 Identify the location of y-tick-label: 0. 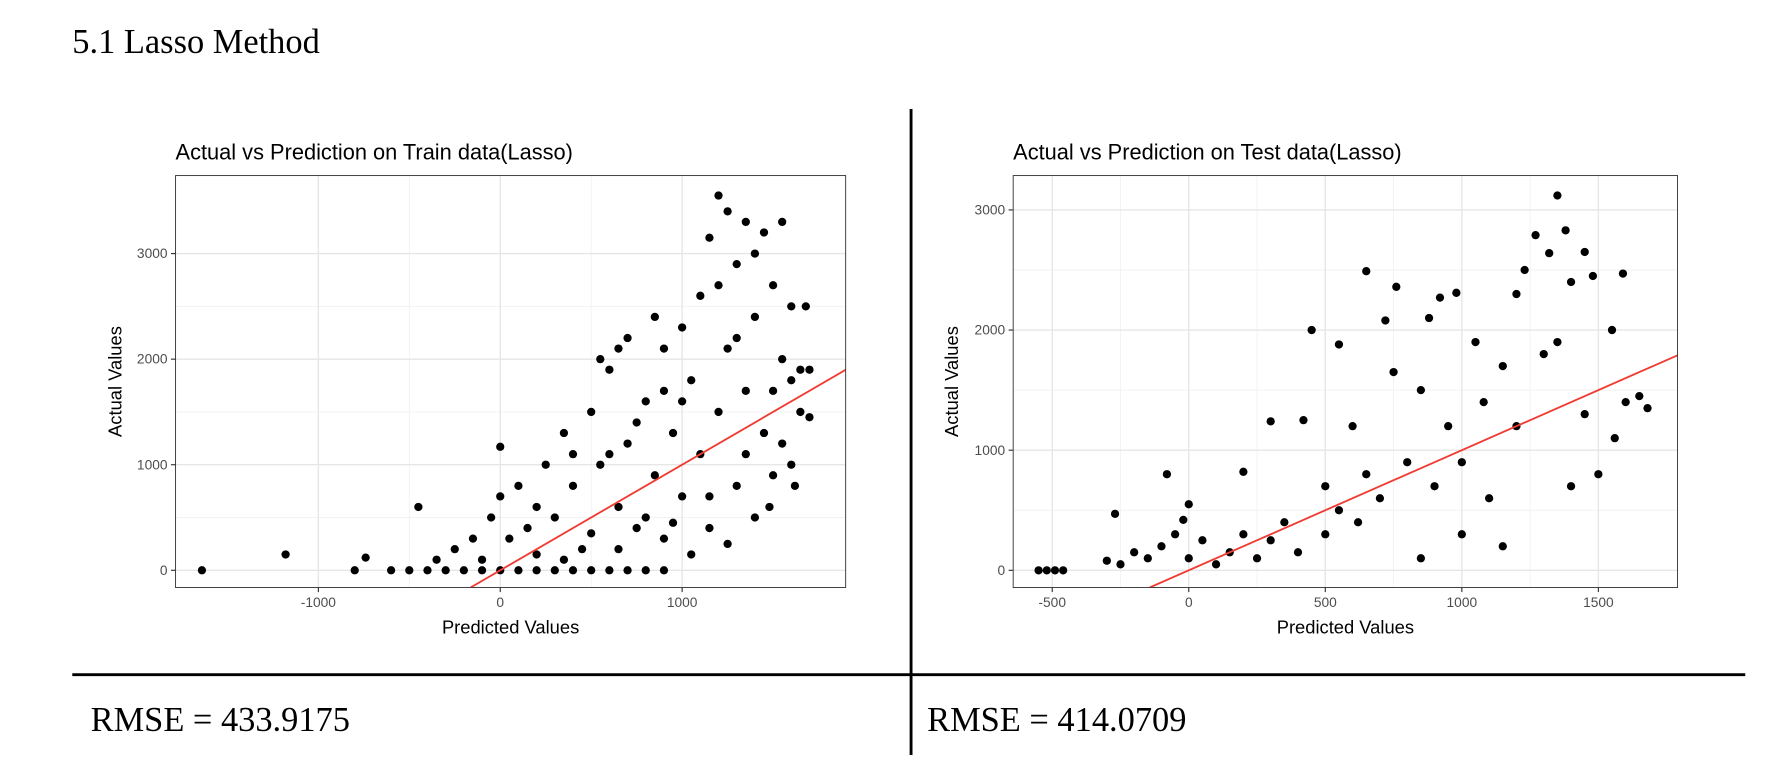
(1001, 570).